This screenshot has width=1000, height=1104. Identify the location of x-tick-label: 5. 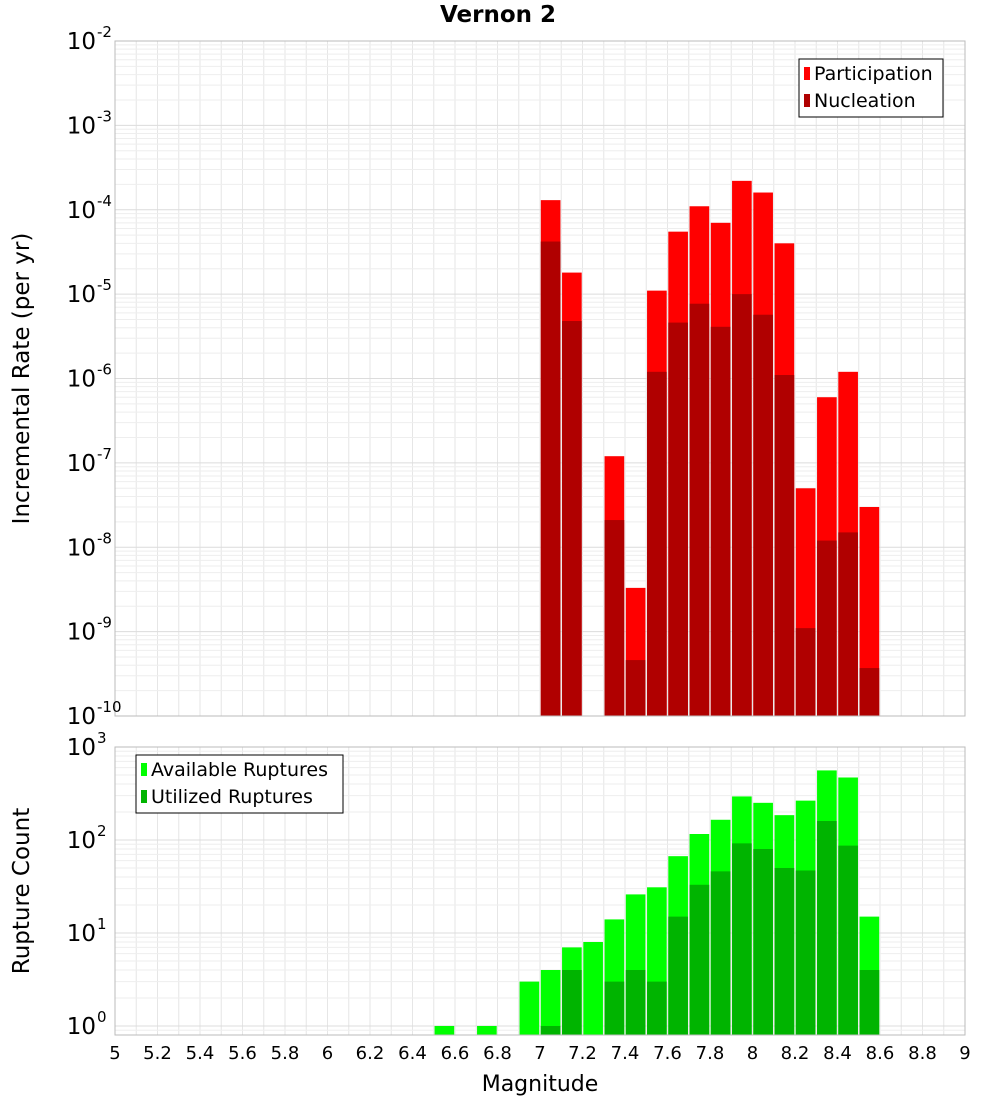
(114, 1053).